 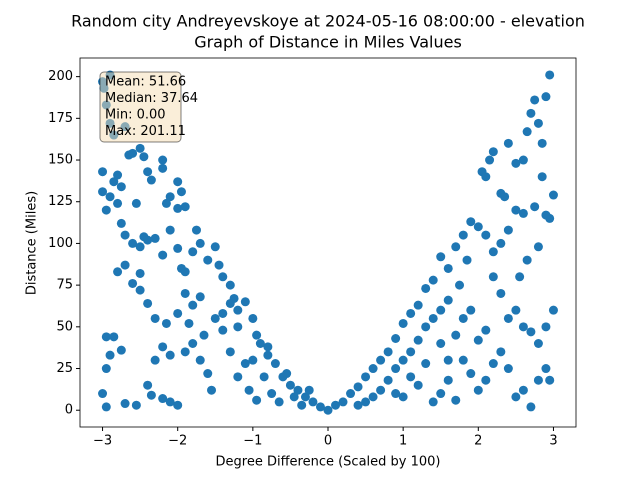 I want to click on stats-text: Median: 37.64, so click(x=151, y=98).